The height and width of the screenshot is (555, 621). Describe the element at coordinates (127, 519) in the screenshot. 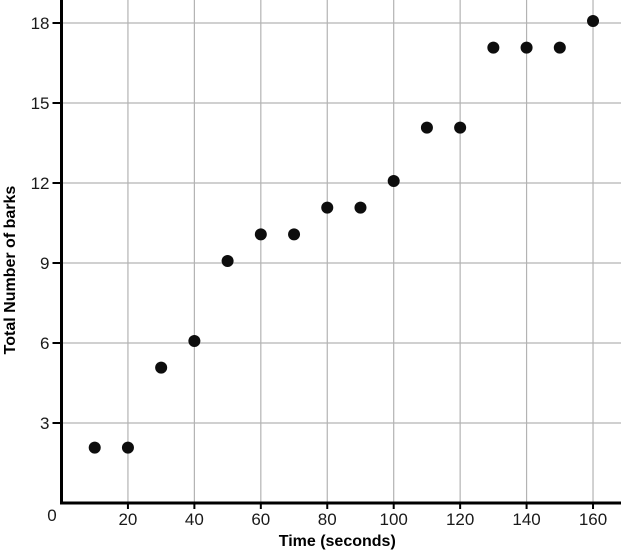

I see `x-tick-label: 20` at that location.